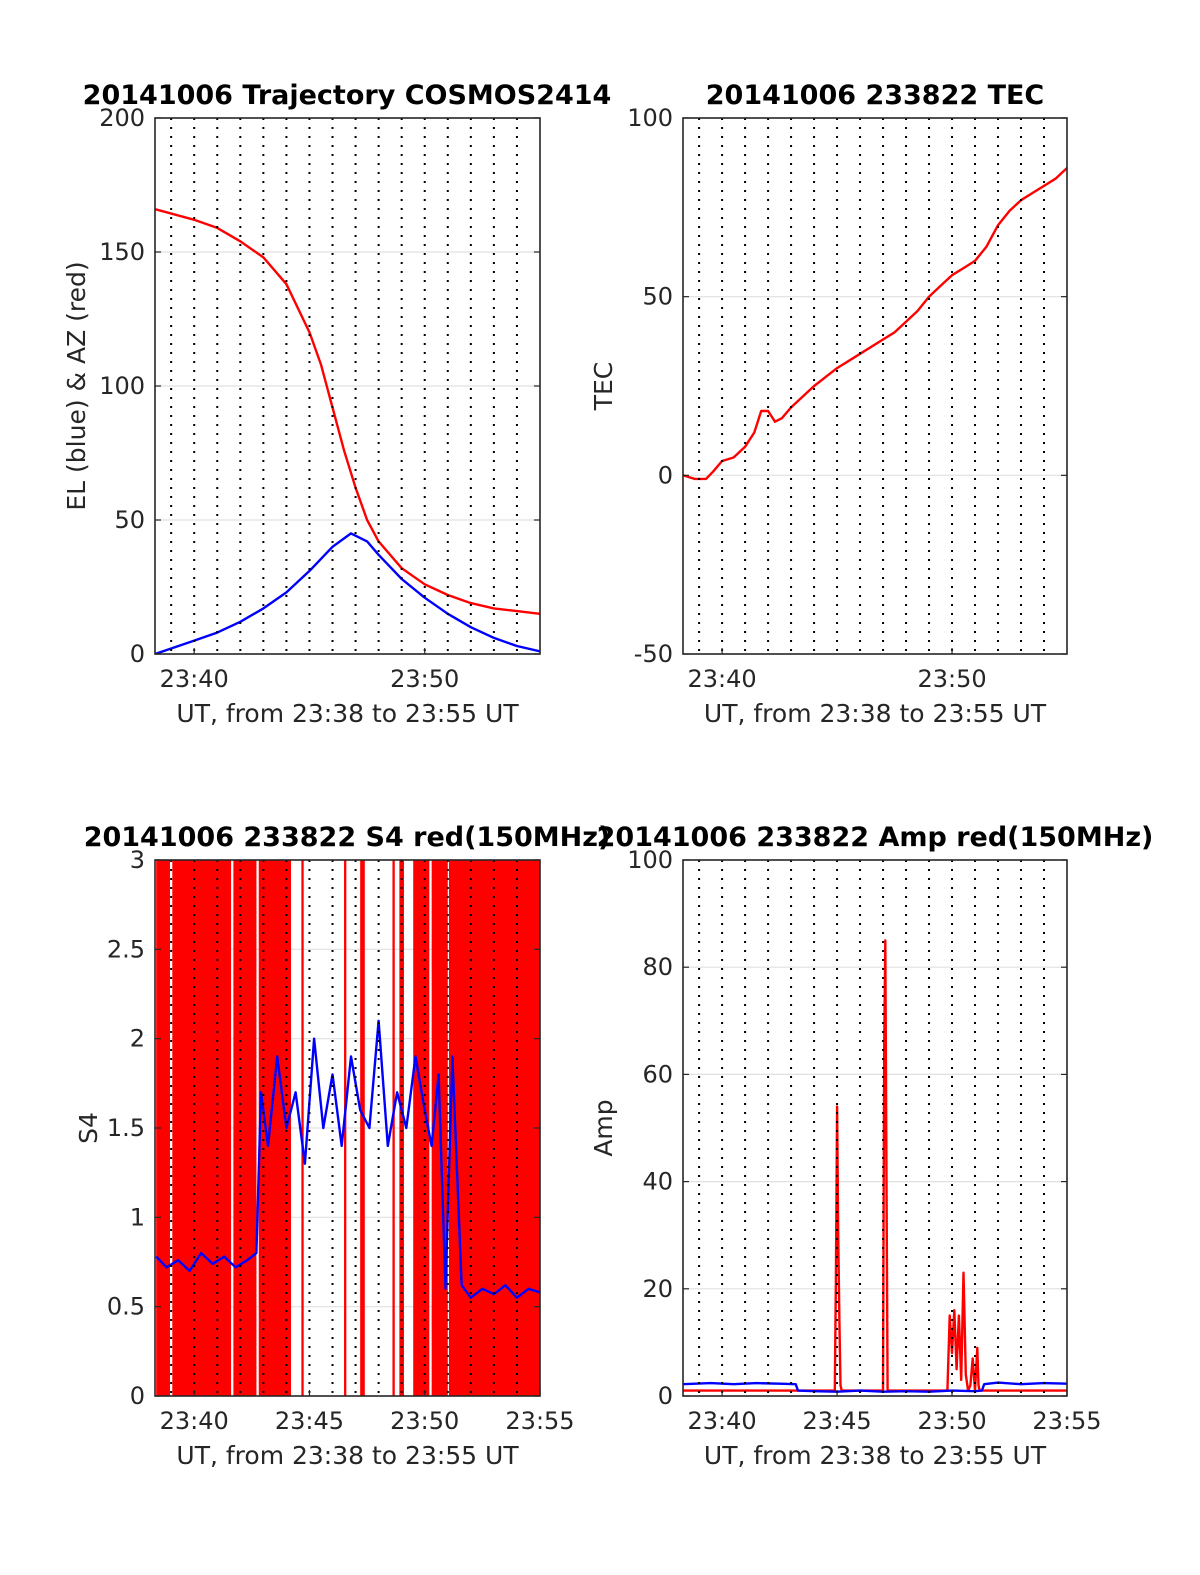 This screenshot has width=1200, height=1575. Describe the element at coordinates (875, 95) in the screenshot. I see `chart-title: 20141006 233822 TEC` at that location.